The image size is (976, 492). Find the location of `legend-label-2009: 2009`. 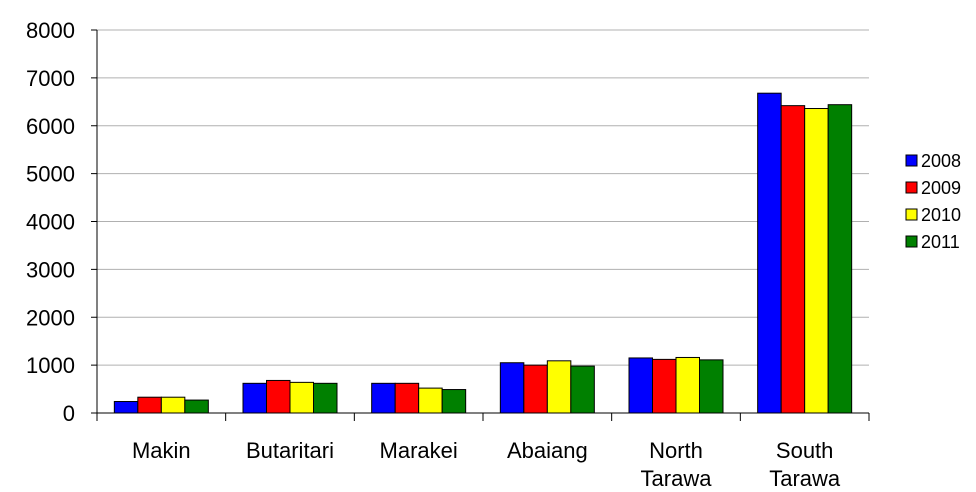

legend-label-2009: 2009 is located at coordinates (941, 188).